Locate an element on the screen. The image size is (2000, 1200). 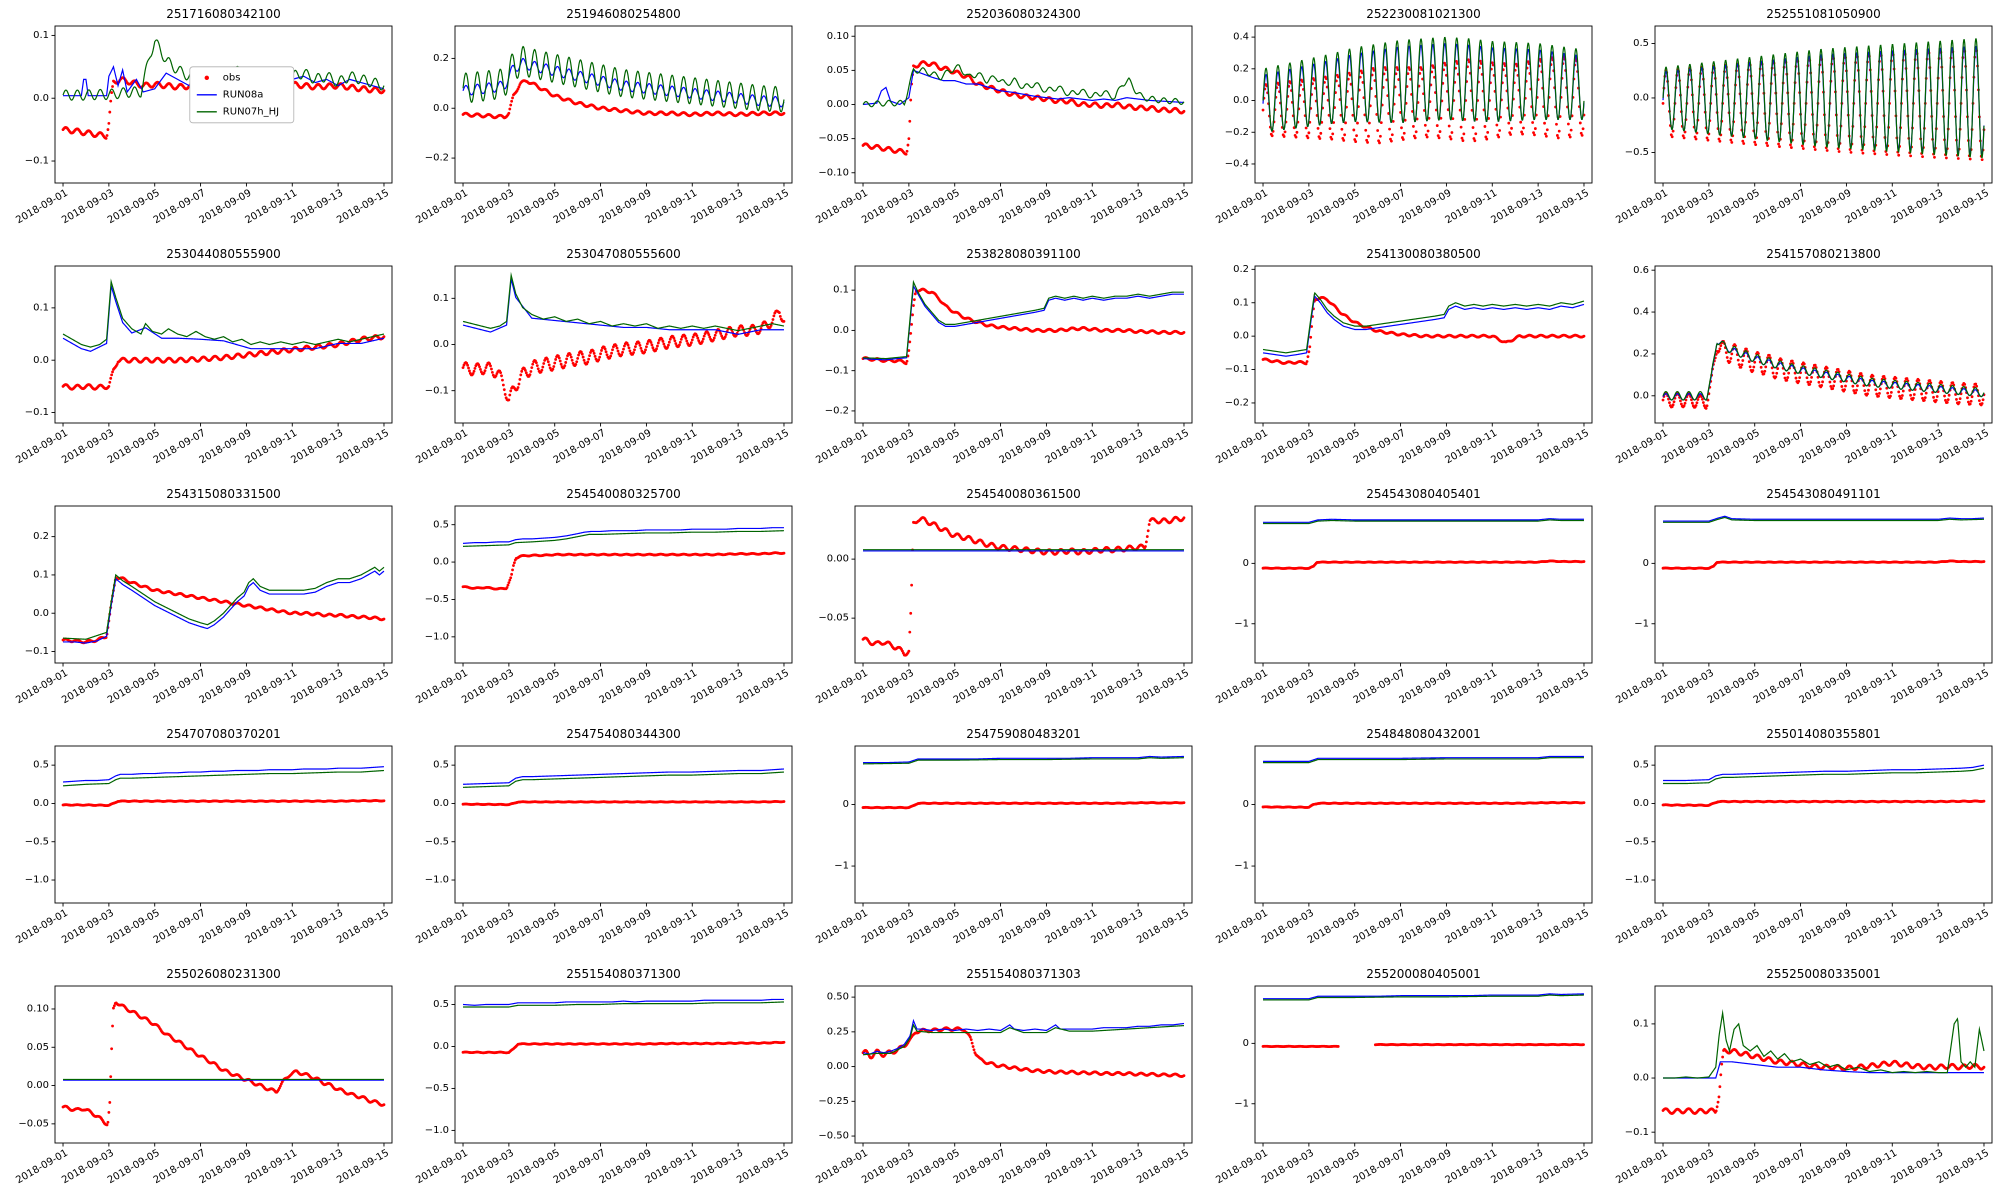
subplot-10: 254315080331500 is located at coordinates (200, 600).